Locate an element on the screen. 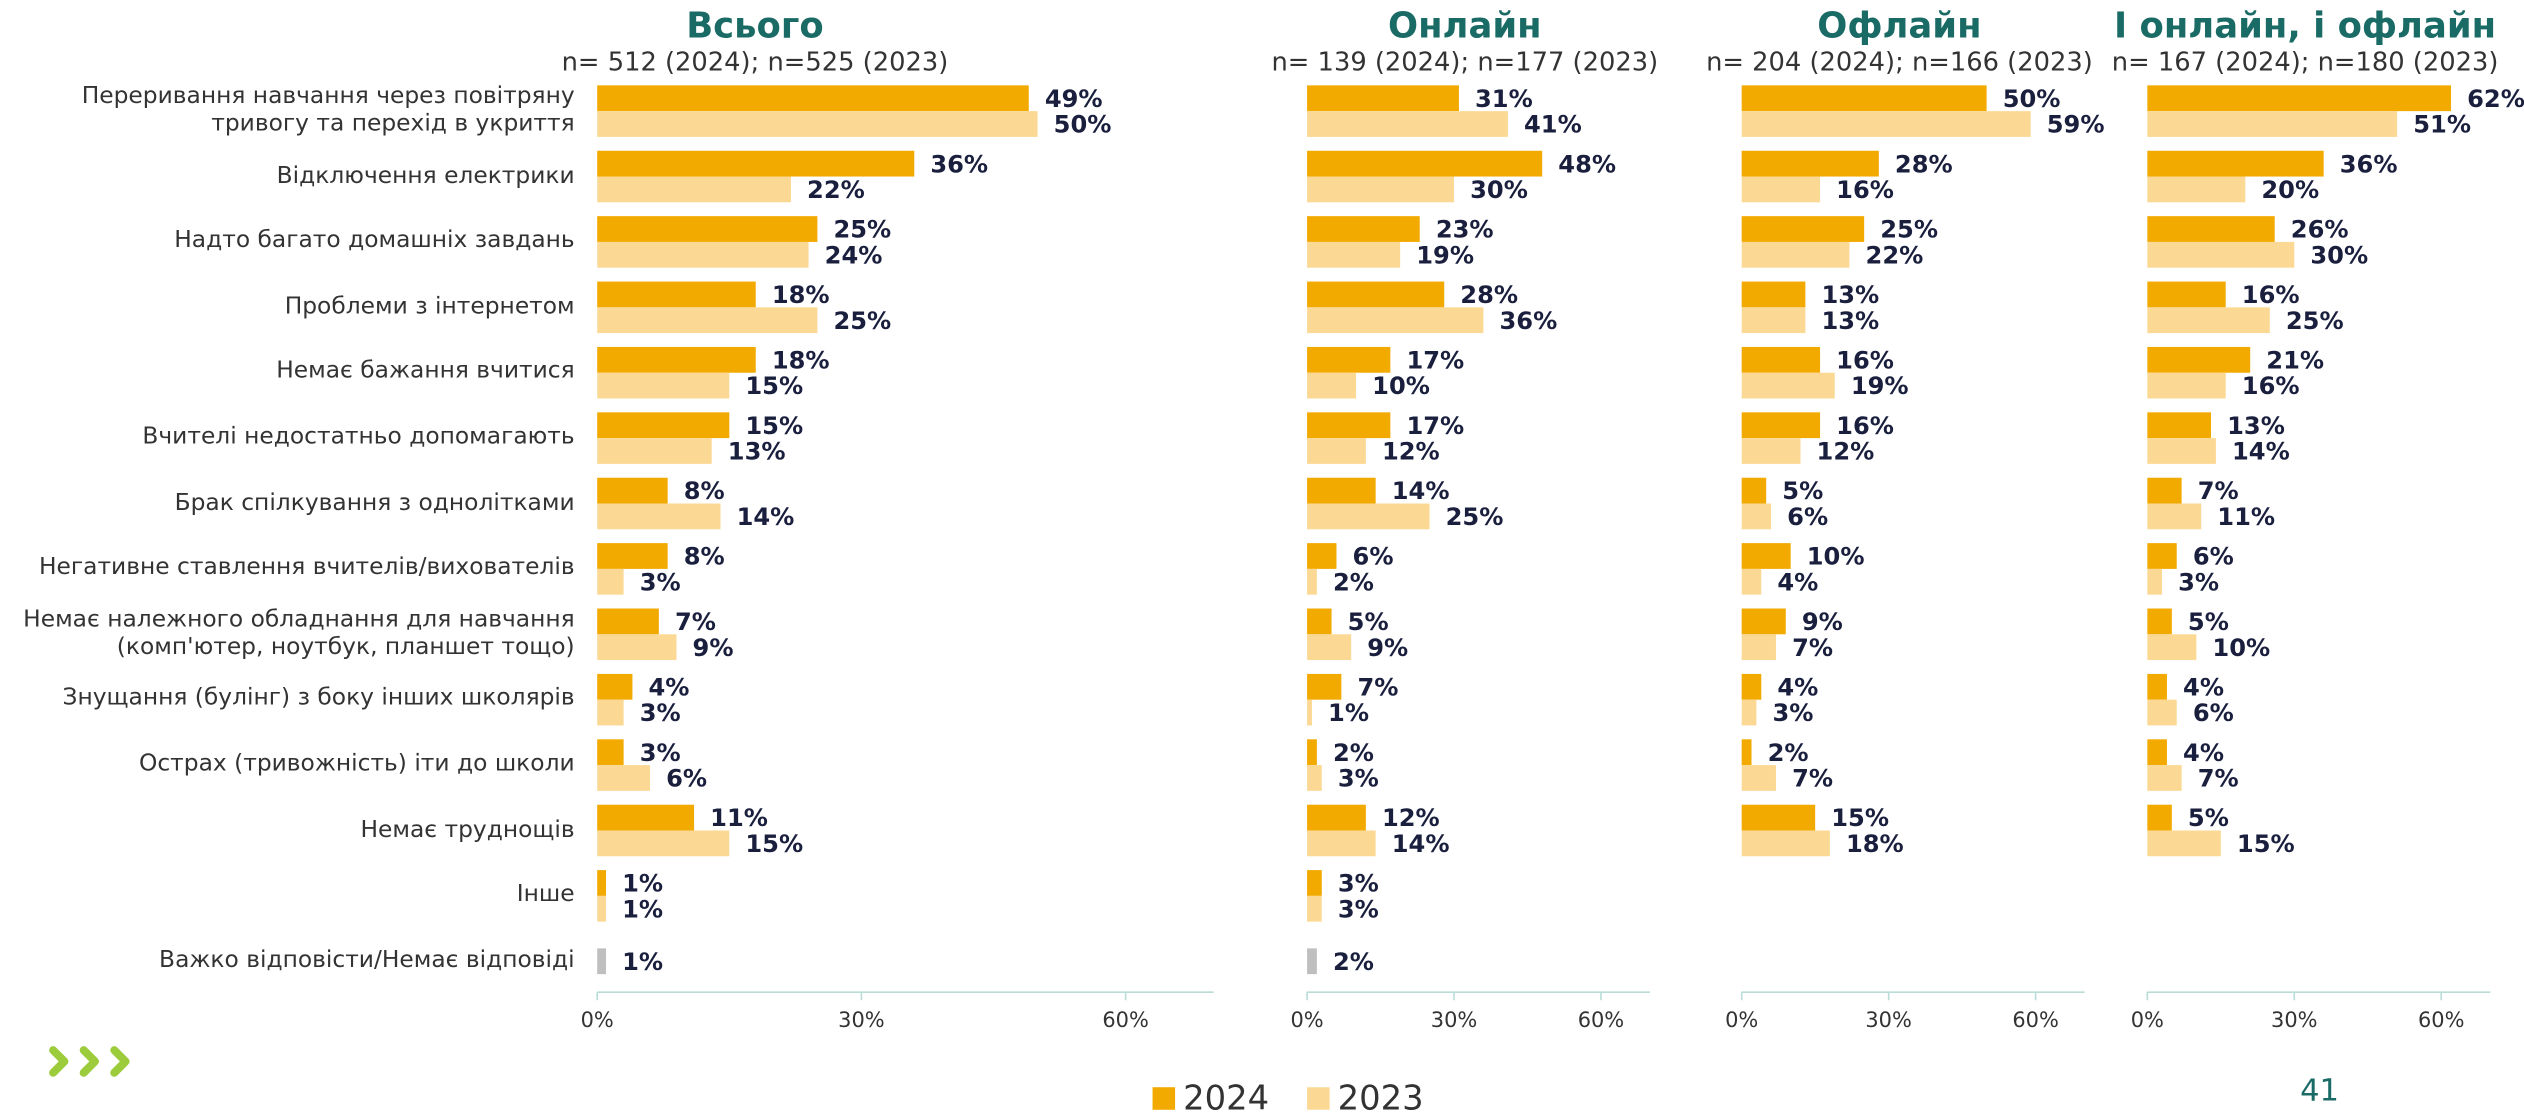 Image resolution: width=2524 pixels, height=1113 pixels. panel-title: Офлайн is located at coordinates (1899, 25).